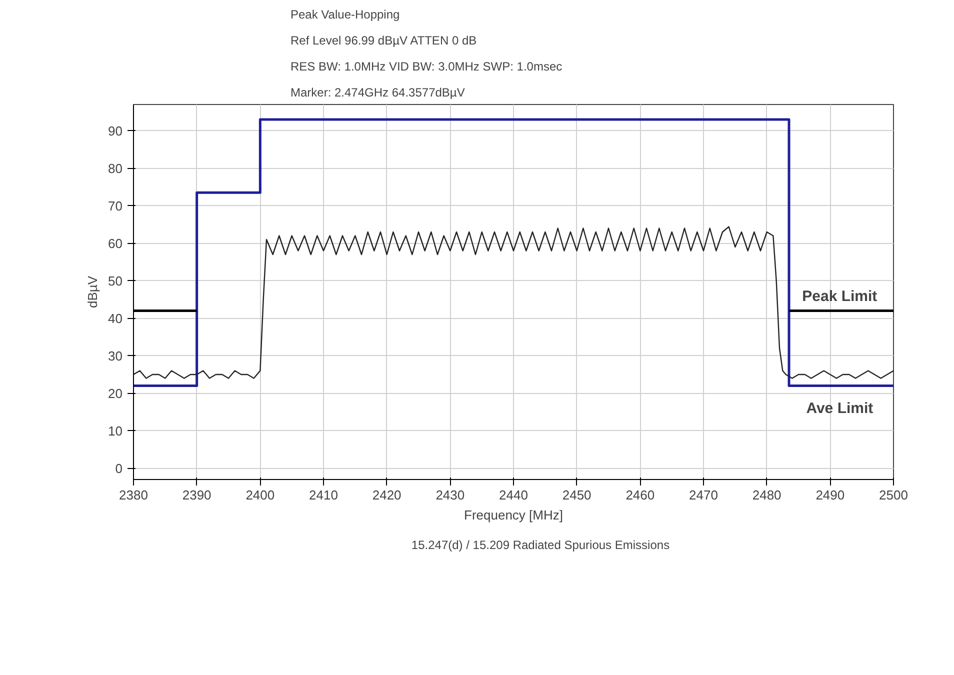 The height and width of the screenshot is (675, 954). Describe the element at coordinates (450, 495) in the screenshot. I see `x-tick-label: 2430` at that location.